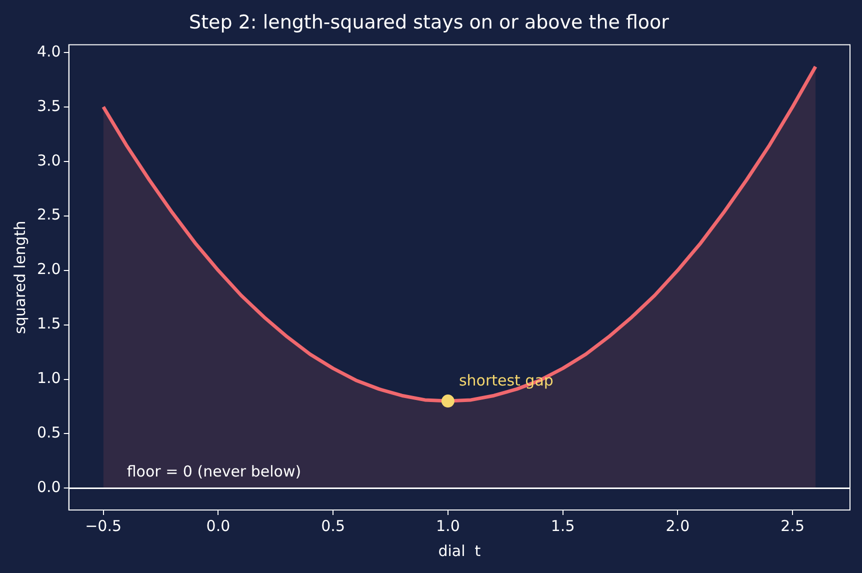 This screenshot has height=573, width=862. I want to click on chart-title: Step 2: length-squared stays on or above the floor, so click(429, 22).